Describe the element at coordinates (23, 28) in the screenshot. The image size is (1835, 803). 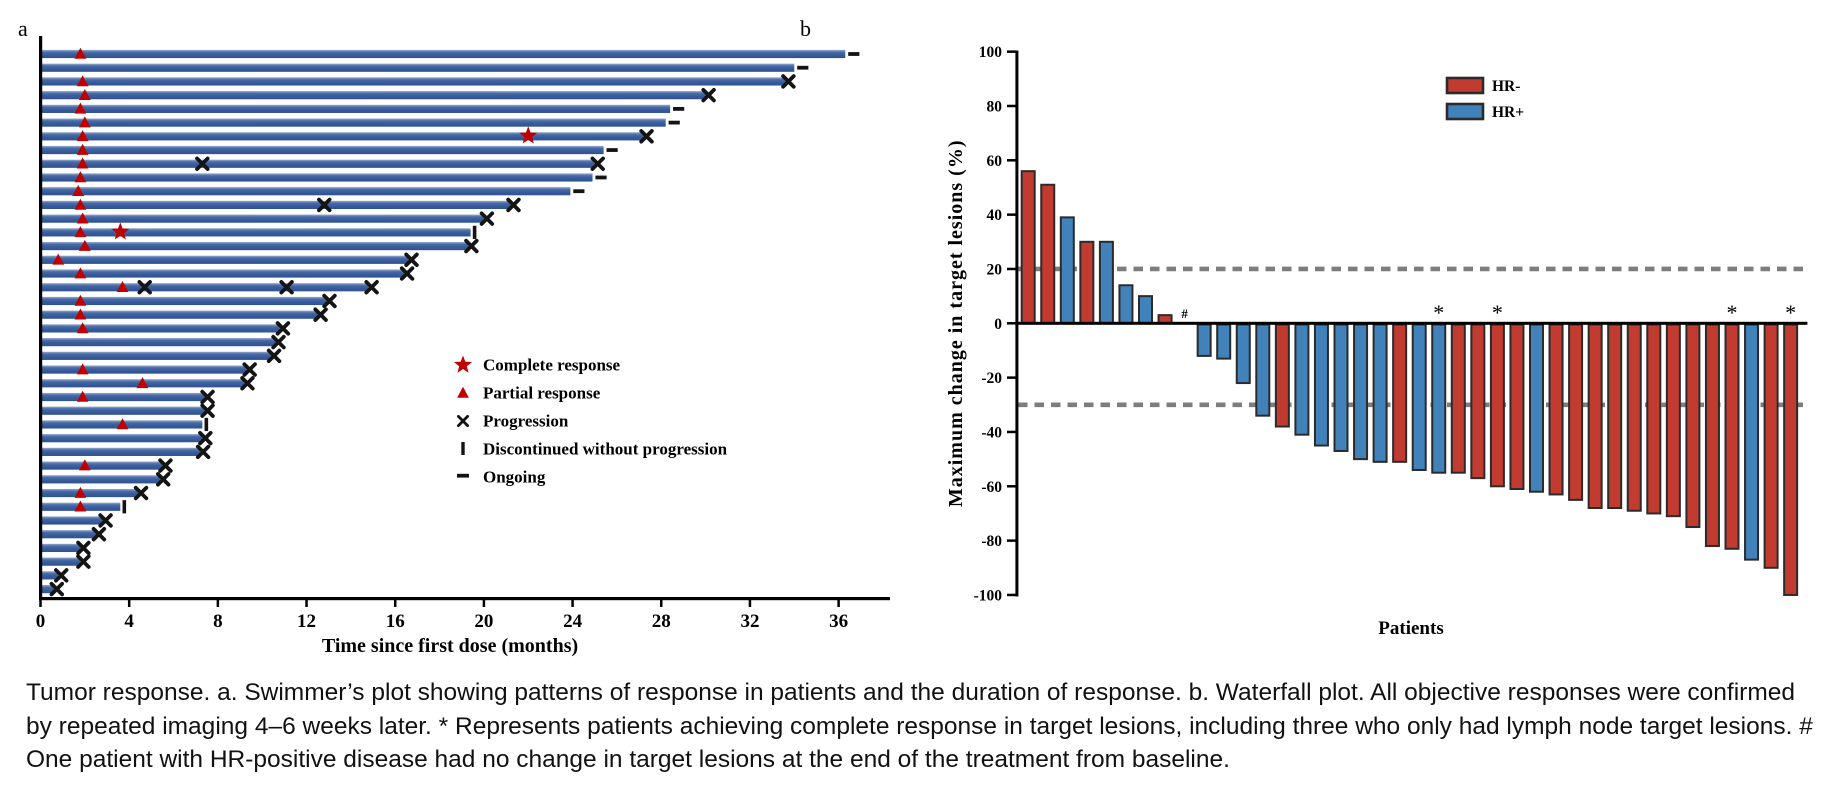
I see `panel-a-label: a` at that location.